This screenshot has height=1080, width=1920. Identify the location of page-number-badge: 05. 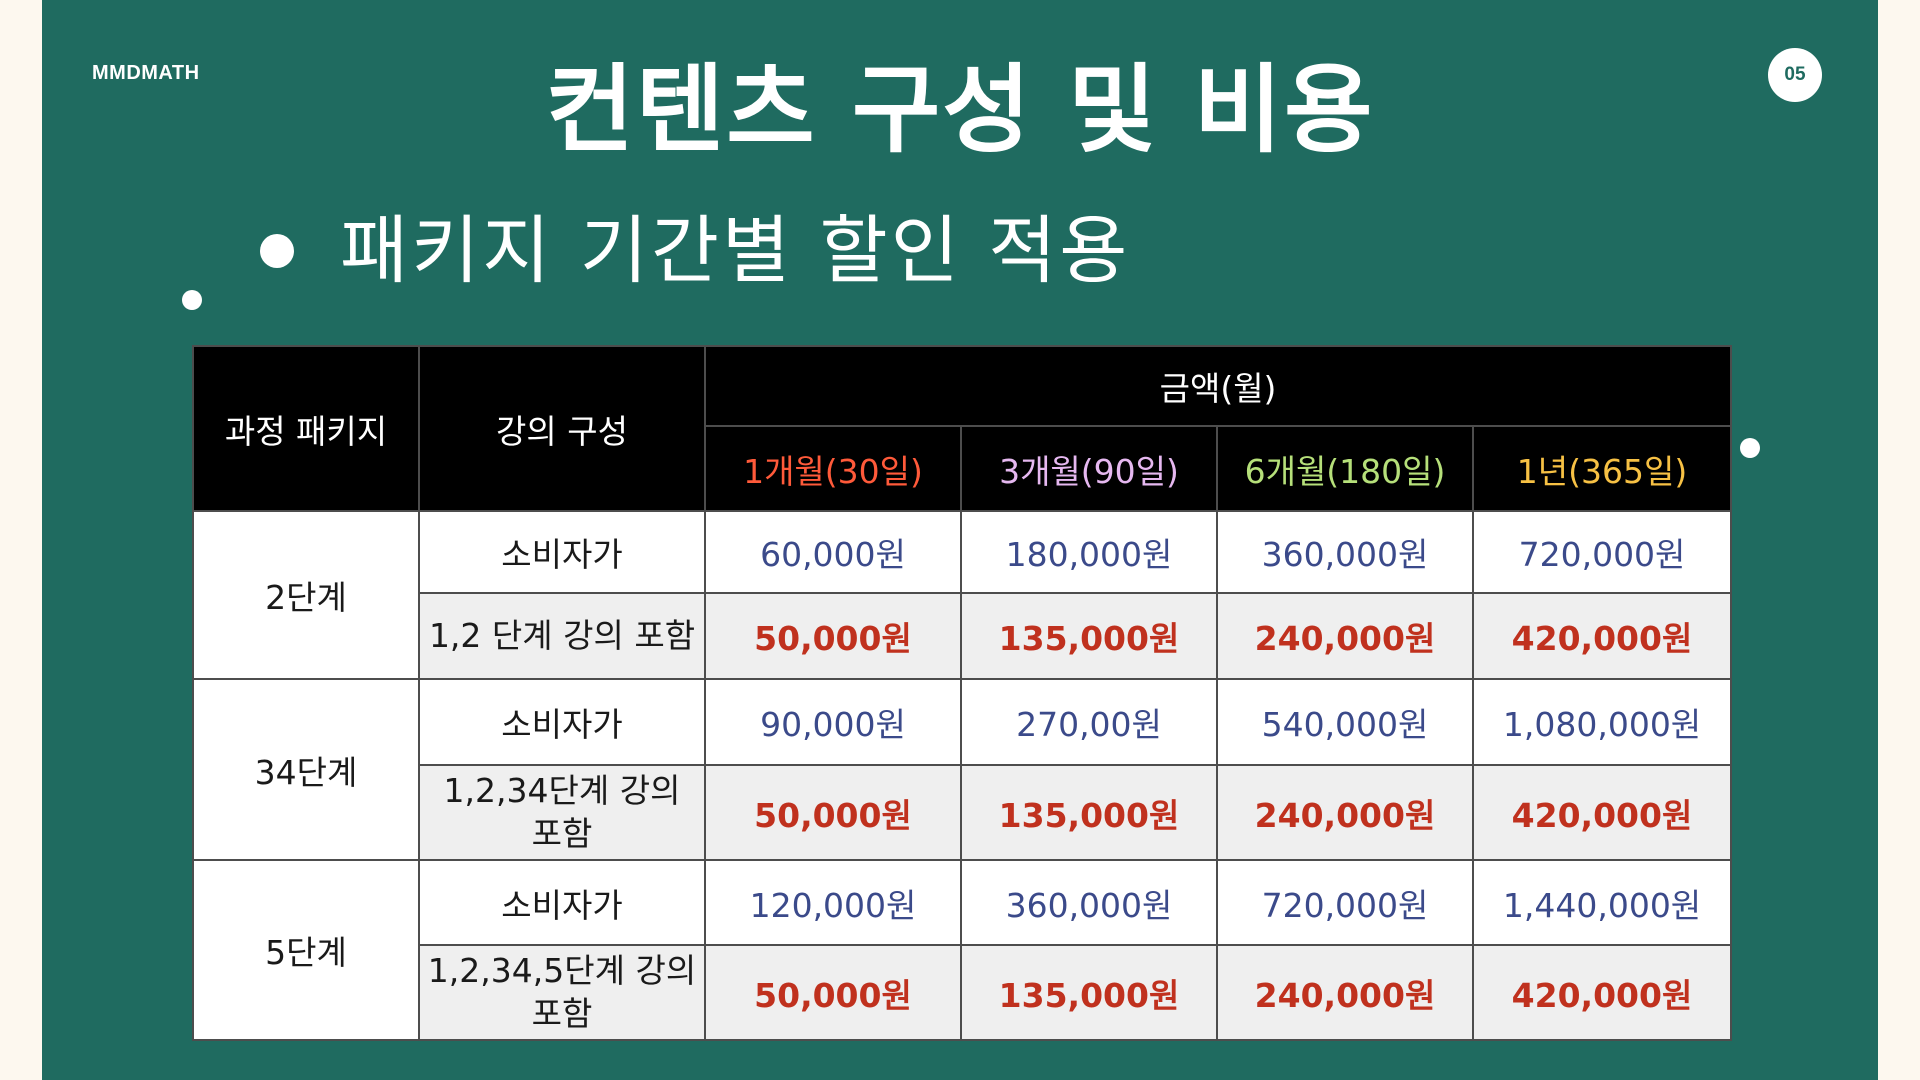
(1795, 75).